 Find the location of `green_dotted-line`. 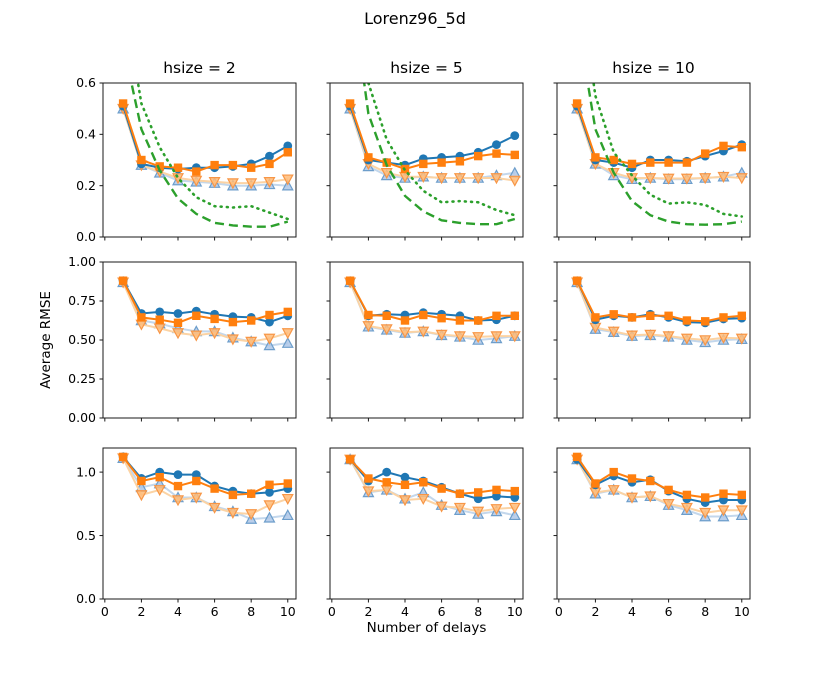

green_dotted-line is located at coordinates (668, 150).